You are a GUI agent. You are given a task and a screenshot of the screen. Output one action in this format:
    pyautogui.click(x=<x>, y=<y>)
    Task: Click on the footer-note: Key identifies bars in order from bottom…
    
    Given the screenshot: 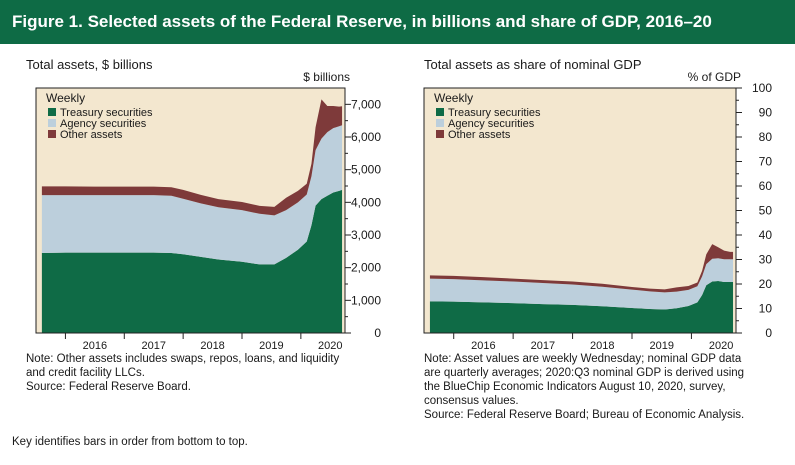 What is the action you would take?
    pyautogui.click(x=130, y=442)
    